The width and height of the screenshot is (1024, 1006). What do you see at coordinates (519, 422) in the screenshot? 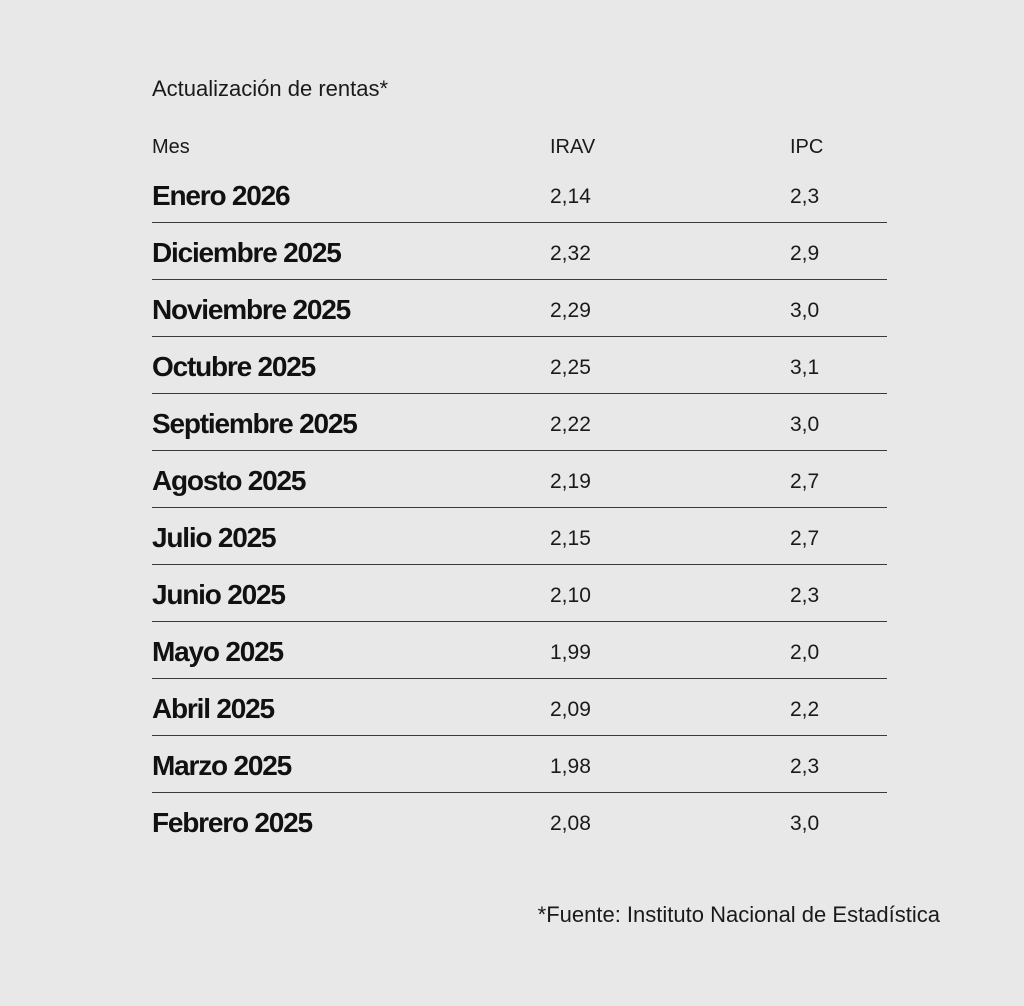
I see `table-row: Septiembre 2025 2,22 3,0` at bounding box center [519, 422].